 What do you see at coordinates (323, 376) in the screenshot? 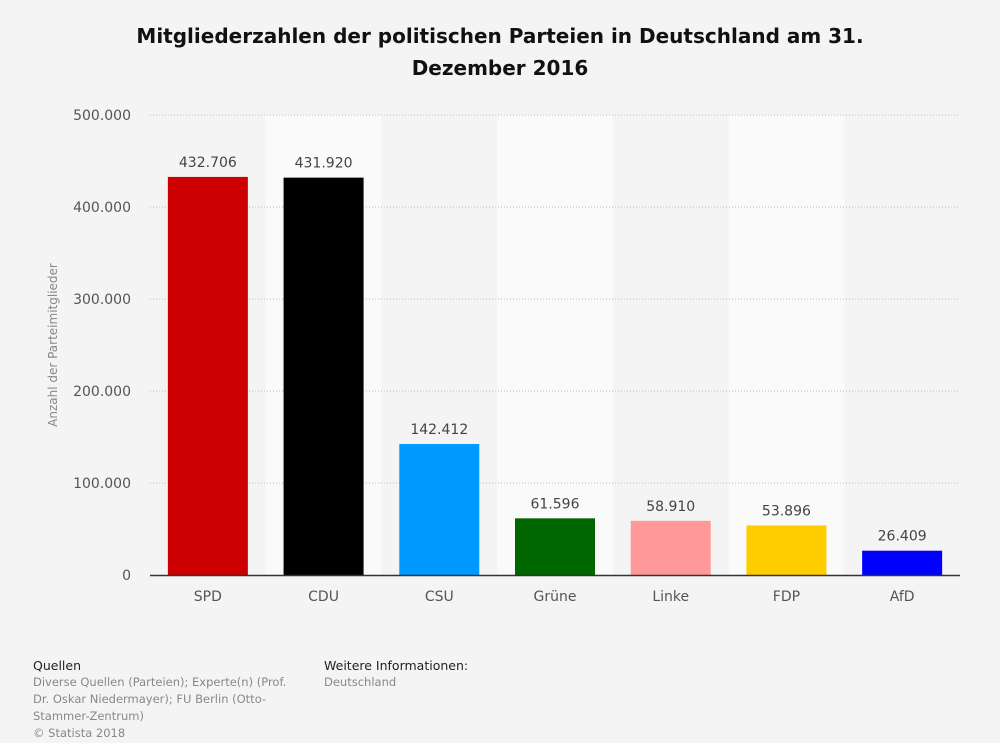
I see `bar-cdu` at bounding box center [323, 376].